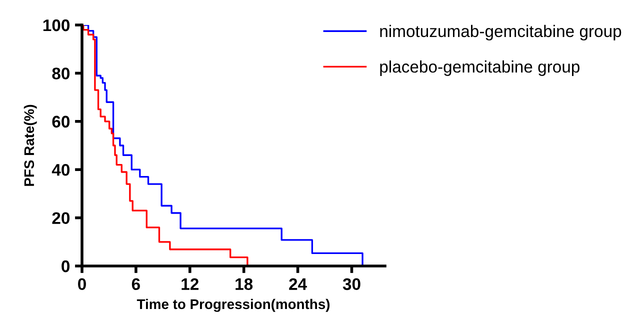 The width and height of the screenshot is (644, 330). I want to click on y-tick-label: 0, so click(66, 266).